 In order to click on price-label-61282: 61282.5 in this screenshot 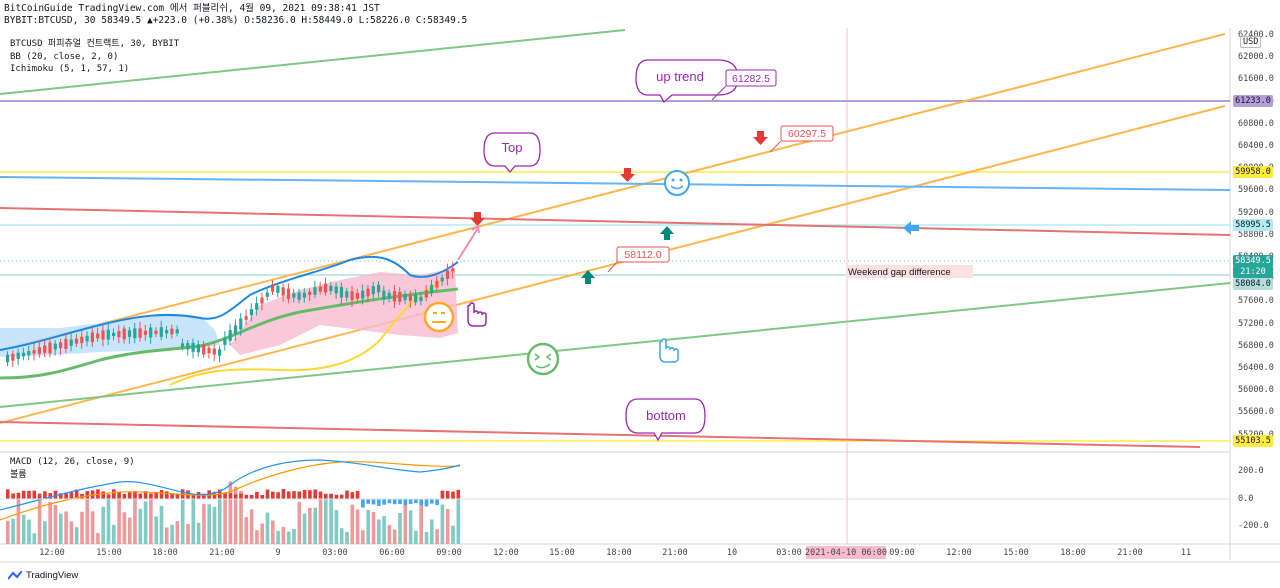, I will do `click(744, 85)`.